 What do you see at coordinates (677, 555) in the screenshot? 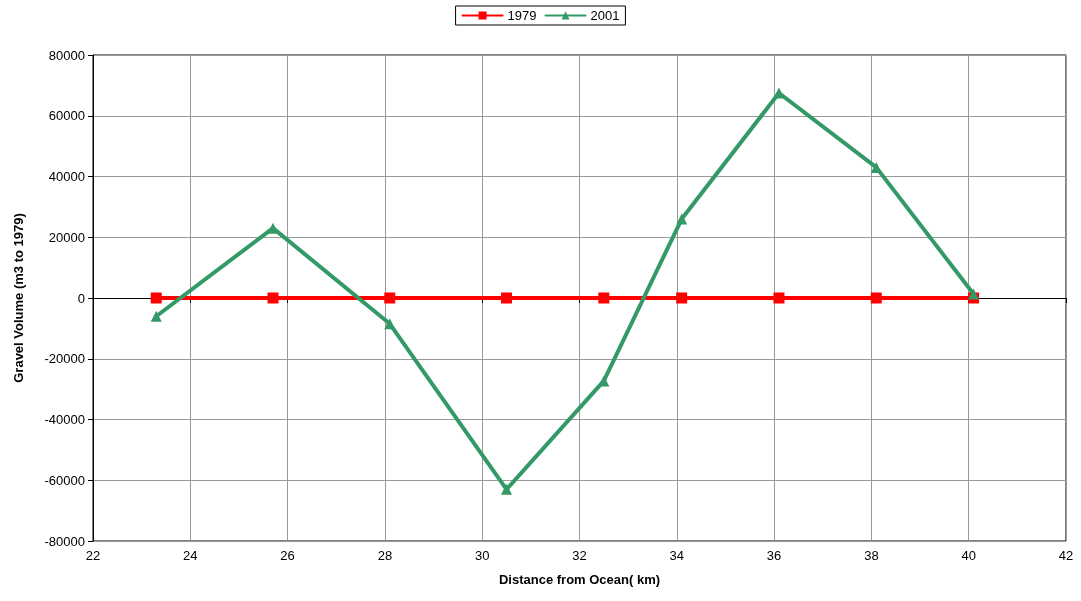
I see `x-tick-label: 34` at bounding box center [677, 555].